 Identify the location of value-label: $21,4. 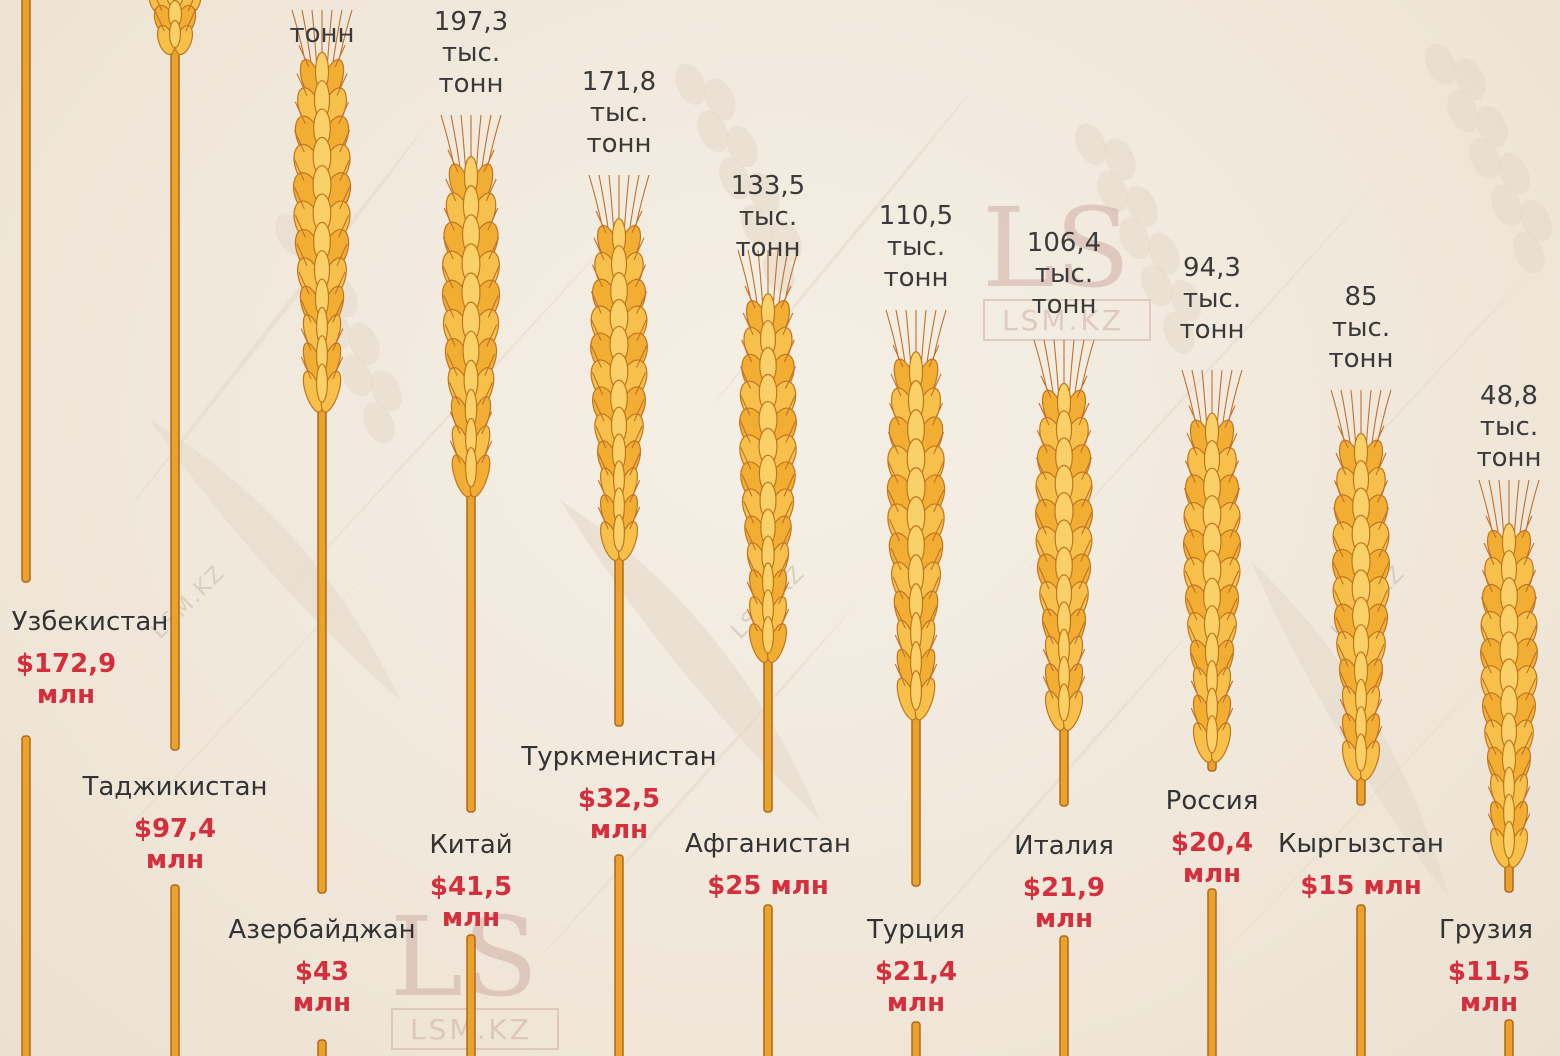
(916, 972).